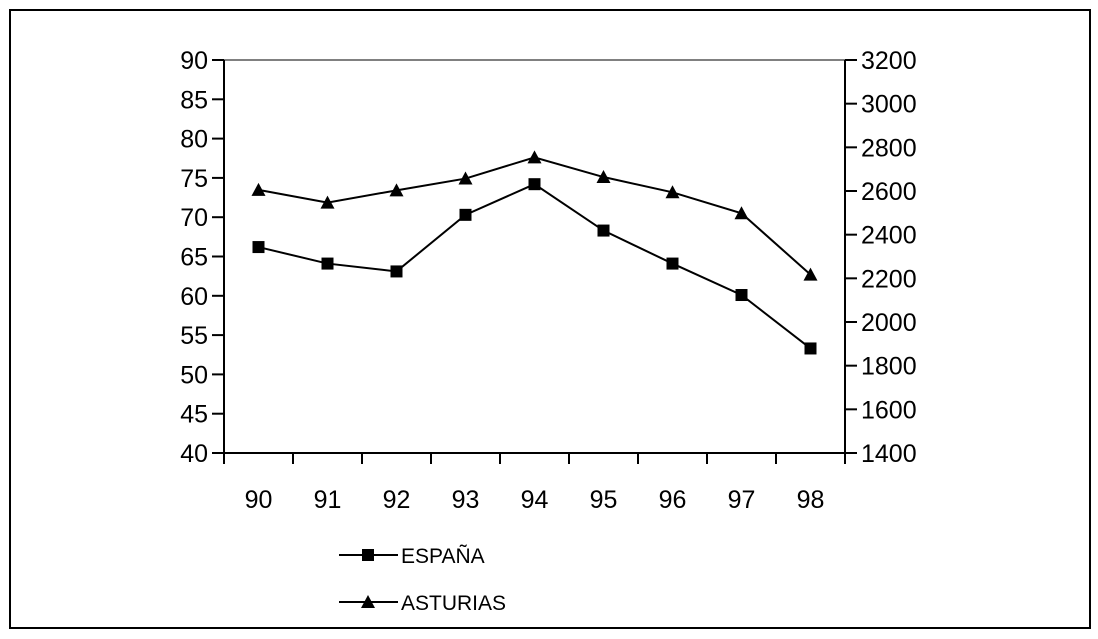 This screenshot has width=1098, height=639. Describe the element at coordinates (194, 218) in the screenshot. I see `left-y-tick-label: 70` at that location.